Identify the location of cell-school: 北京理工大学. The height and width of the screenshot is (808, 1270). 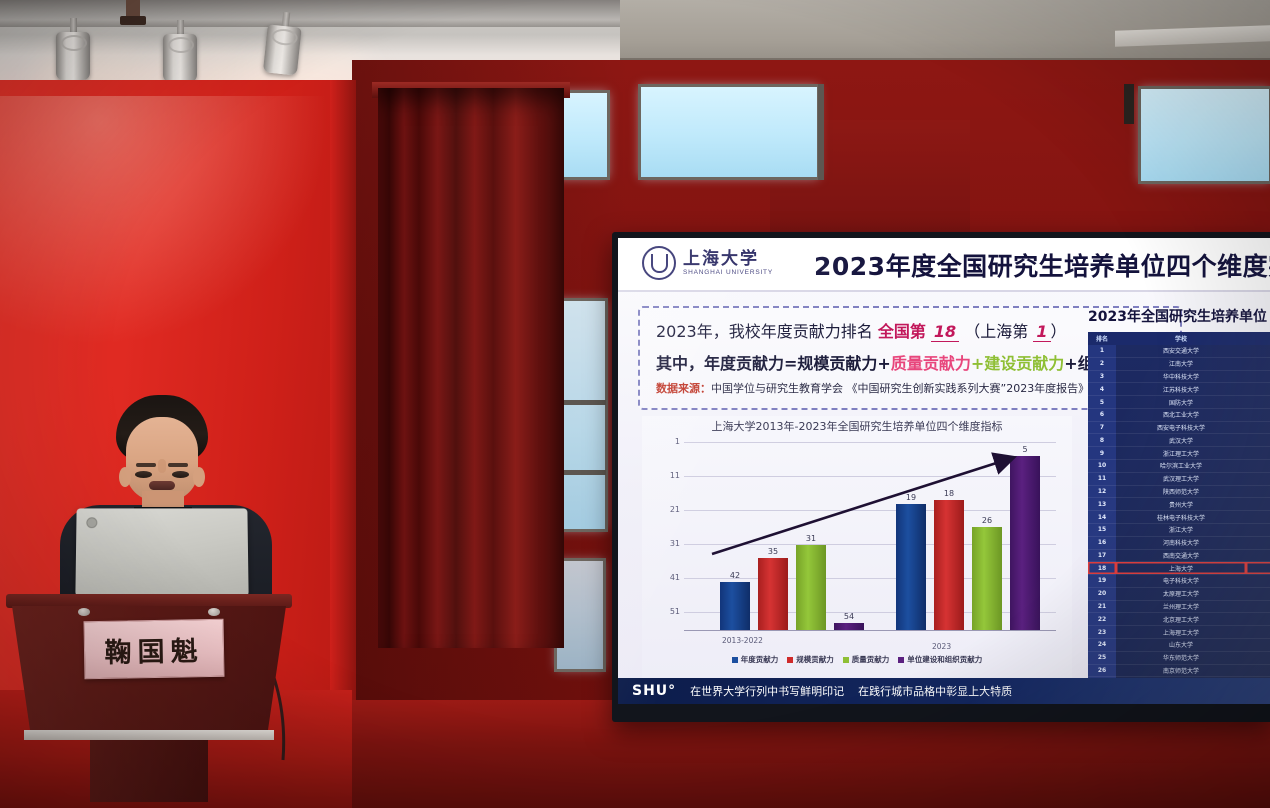
(1181, 619).